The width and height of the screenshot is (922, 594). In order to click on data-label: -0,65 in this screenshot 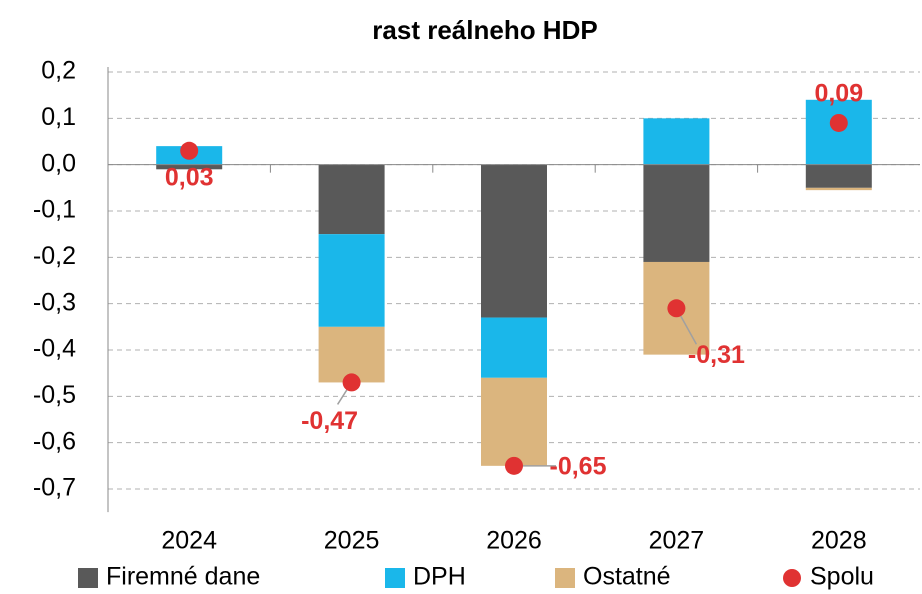, I will do `click(578, 466)`.